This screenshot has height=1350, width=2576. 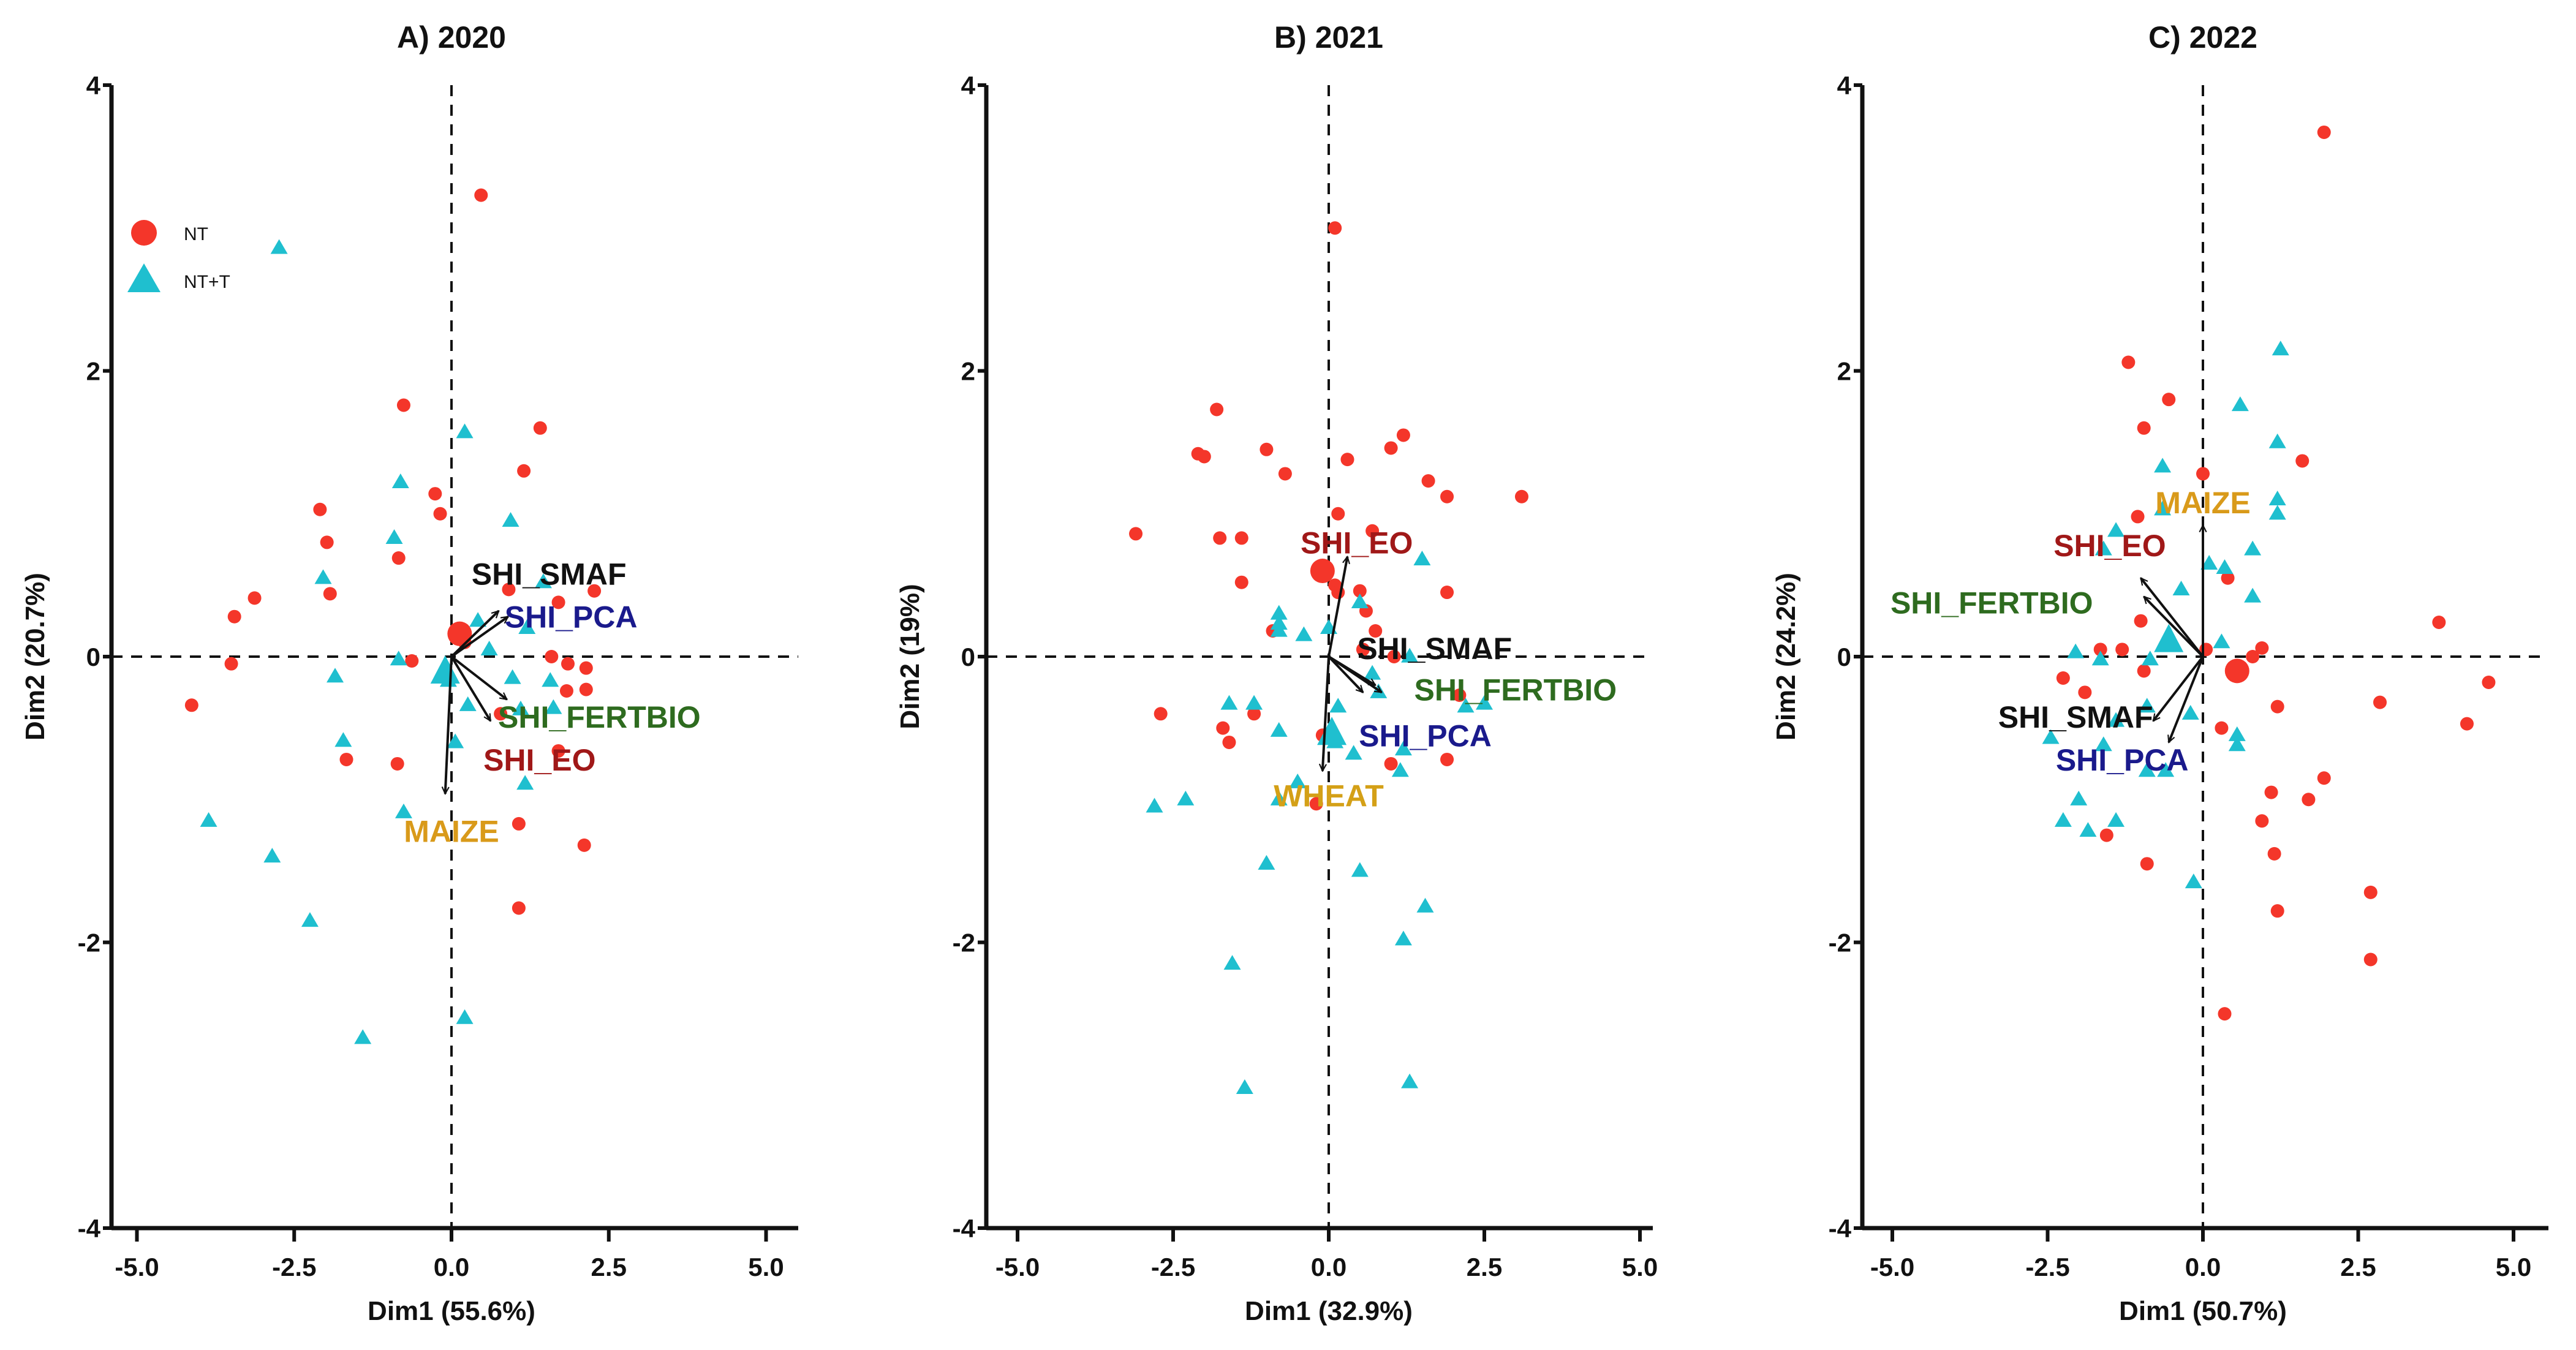 I want to click on centroid-nt-t, so click(x=2169, y=638).